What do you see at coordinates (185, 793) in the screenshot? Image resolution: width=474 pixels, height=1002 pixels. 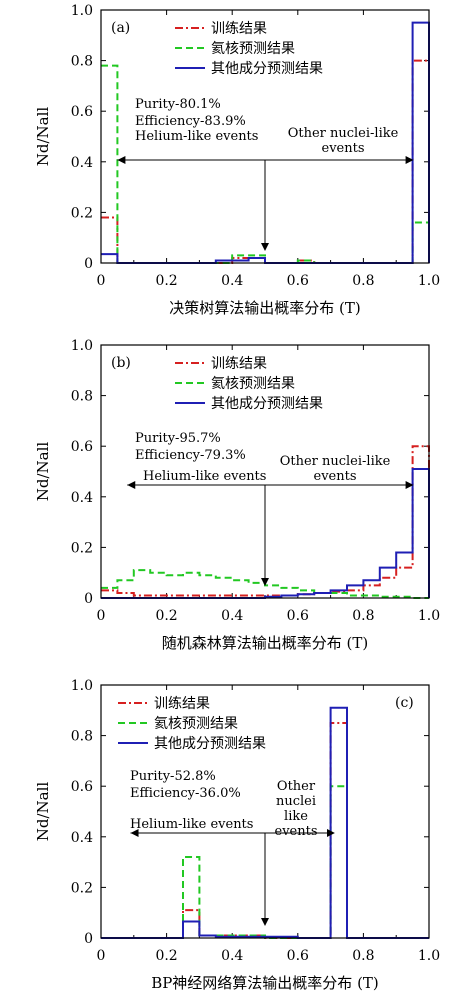 I see `efficiency-label: Efficiency-36.0%` at bounding box center [185, 793].